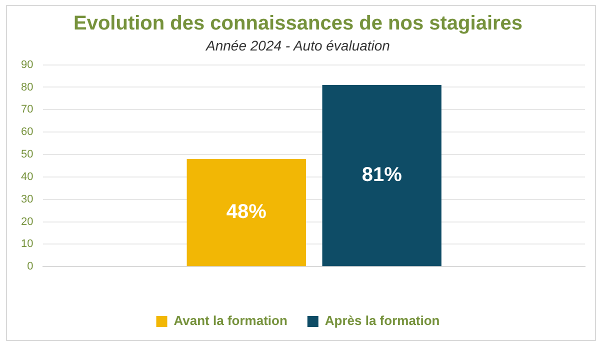 The height and width of the screenshot is (349, 604). What do you see at coordinates (27, 132) in the screenshot?
I see `y-tick-label: 60` at bounding box center [27, 132].